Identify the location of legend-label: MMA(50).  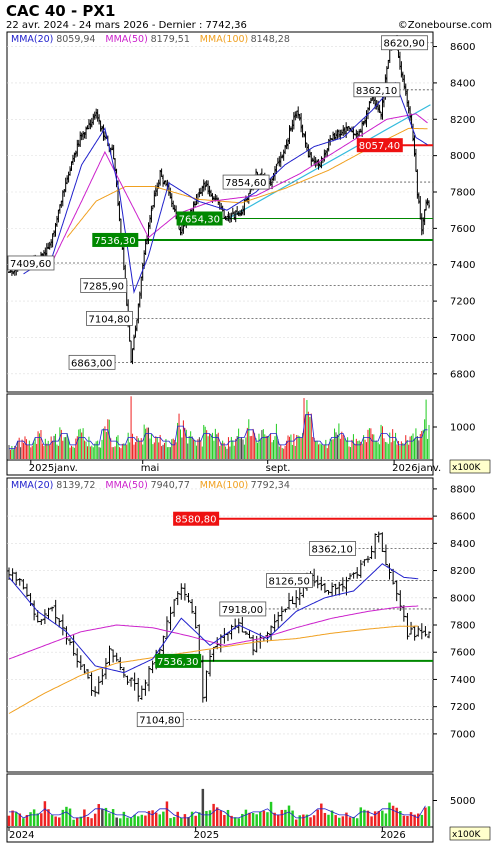
(126, 485).